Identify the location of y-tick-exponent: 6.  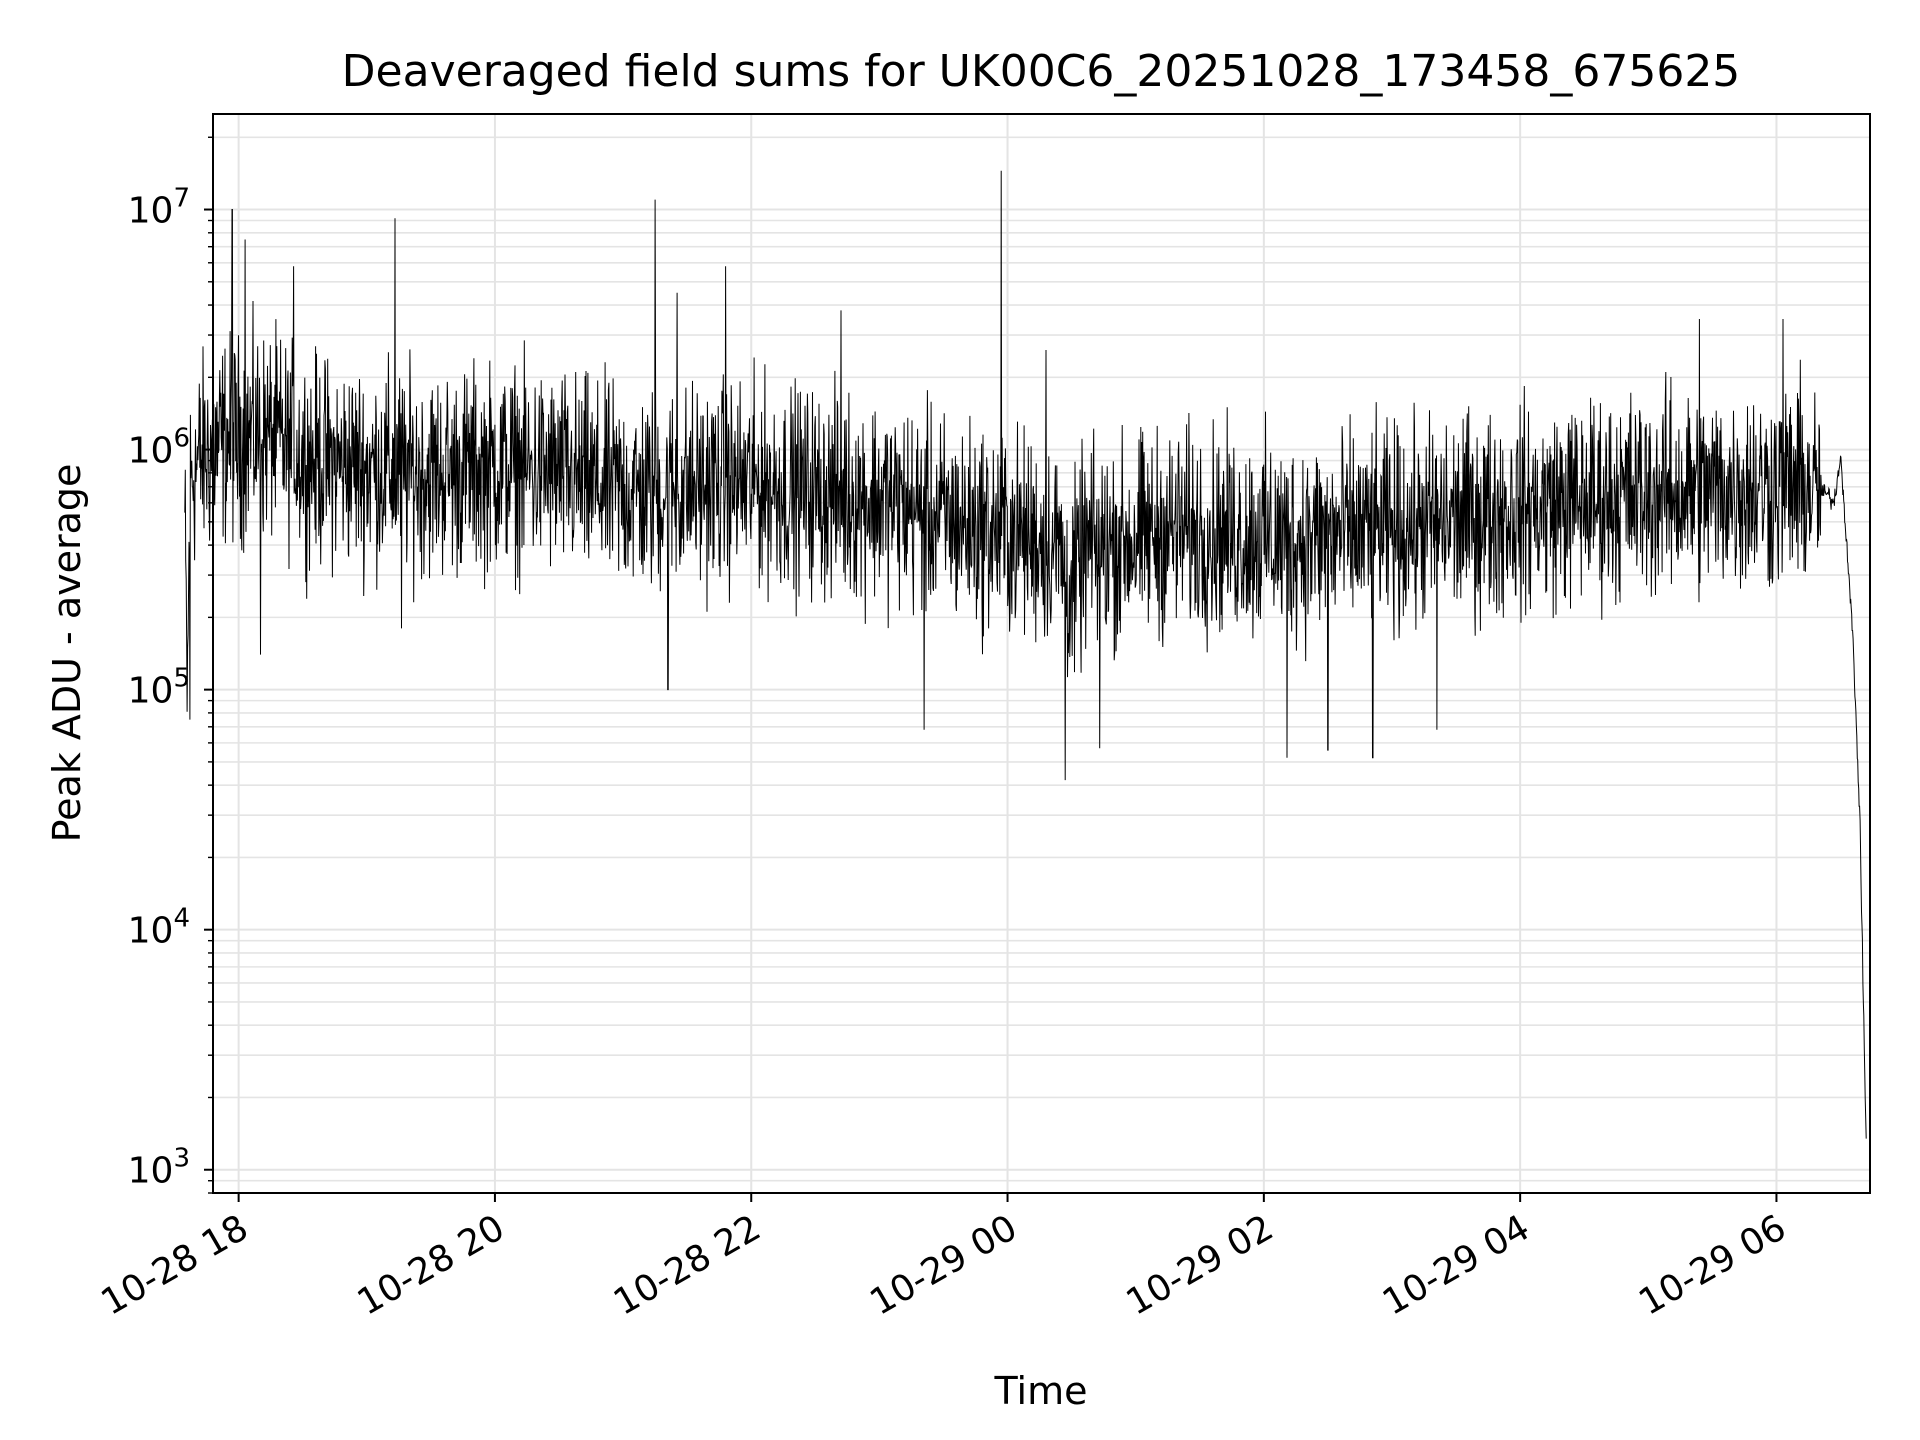
(181, 439).